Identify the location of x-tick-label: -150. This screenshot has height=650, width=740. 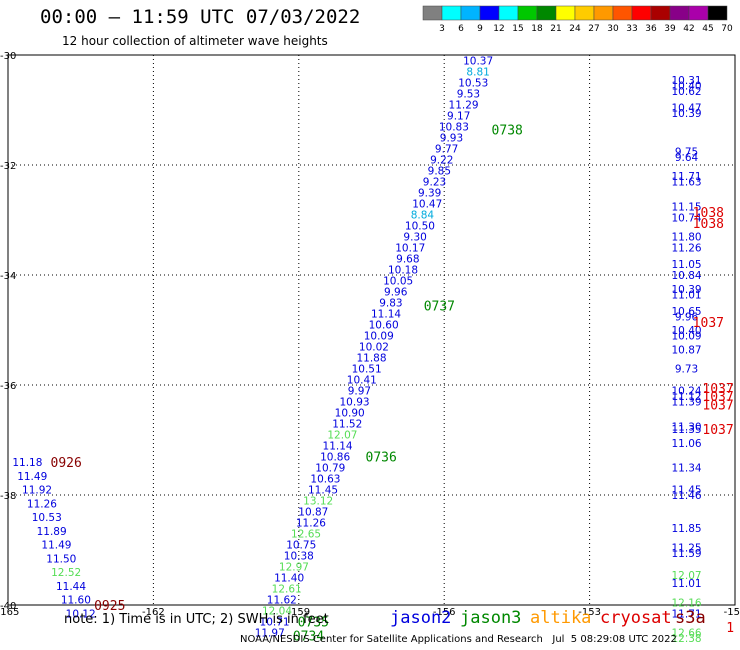
(732, 612).